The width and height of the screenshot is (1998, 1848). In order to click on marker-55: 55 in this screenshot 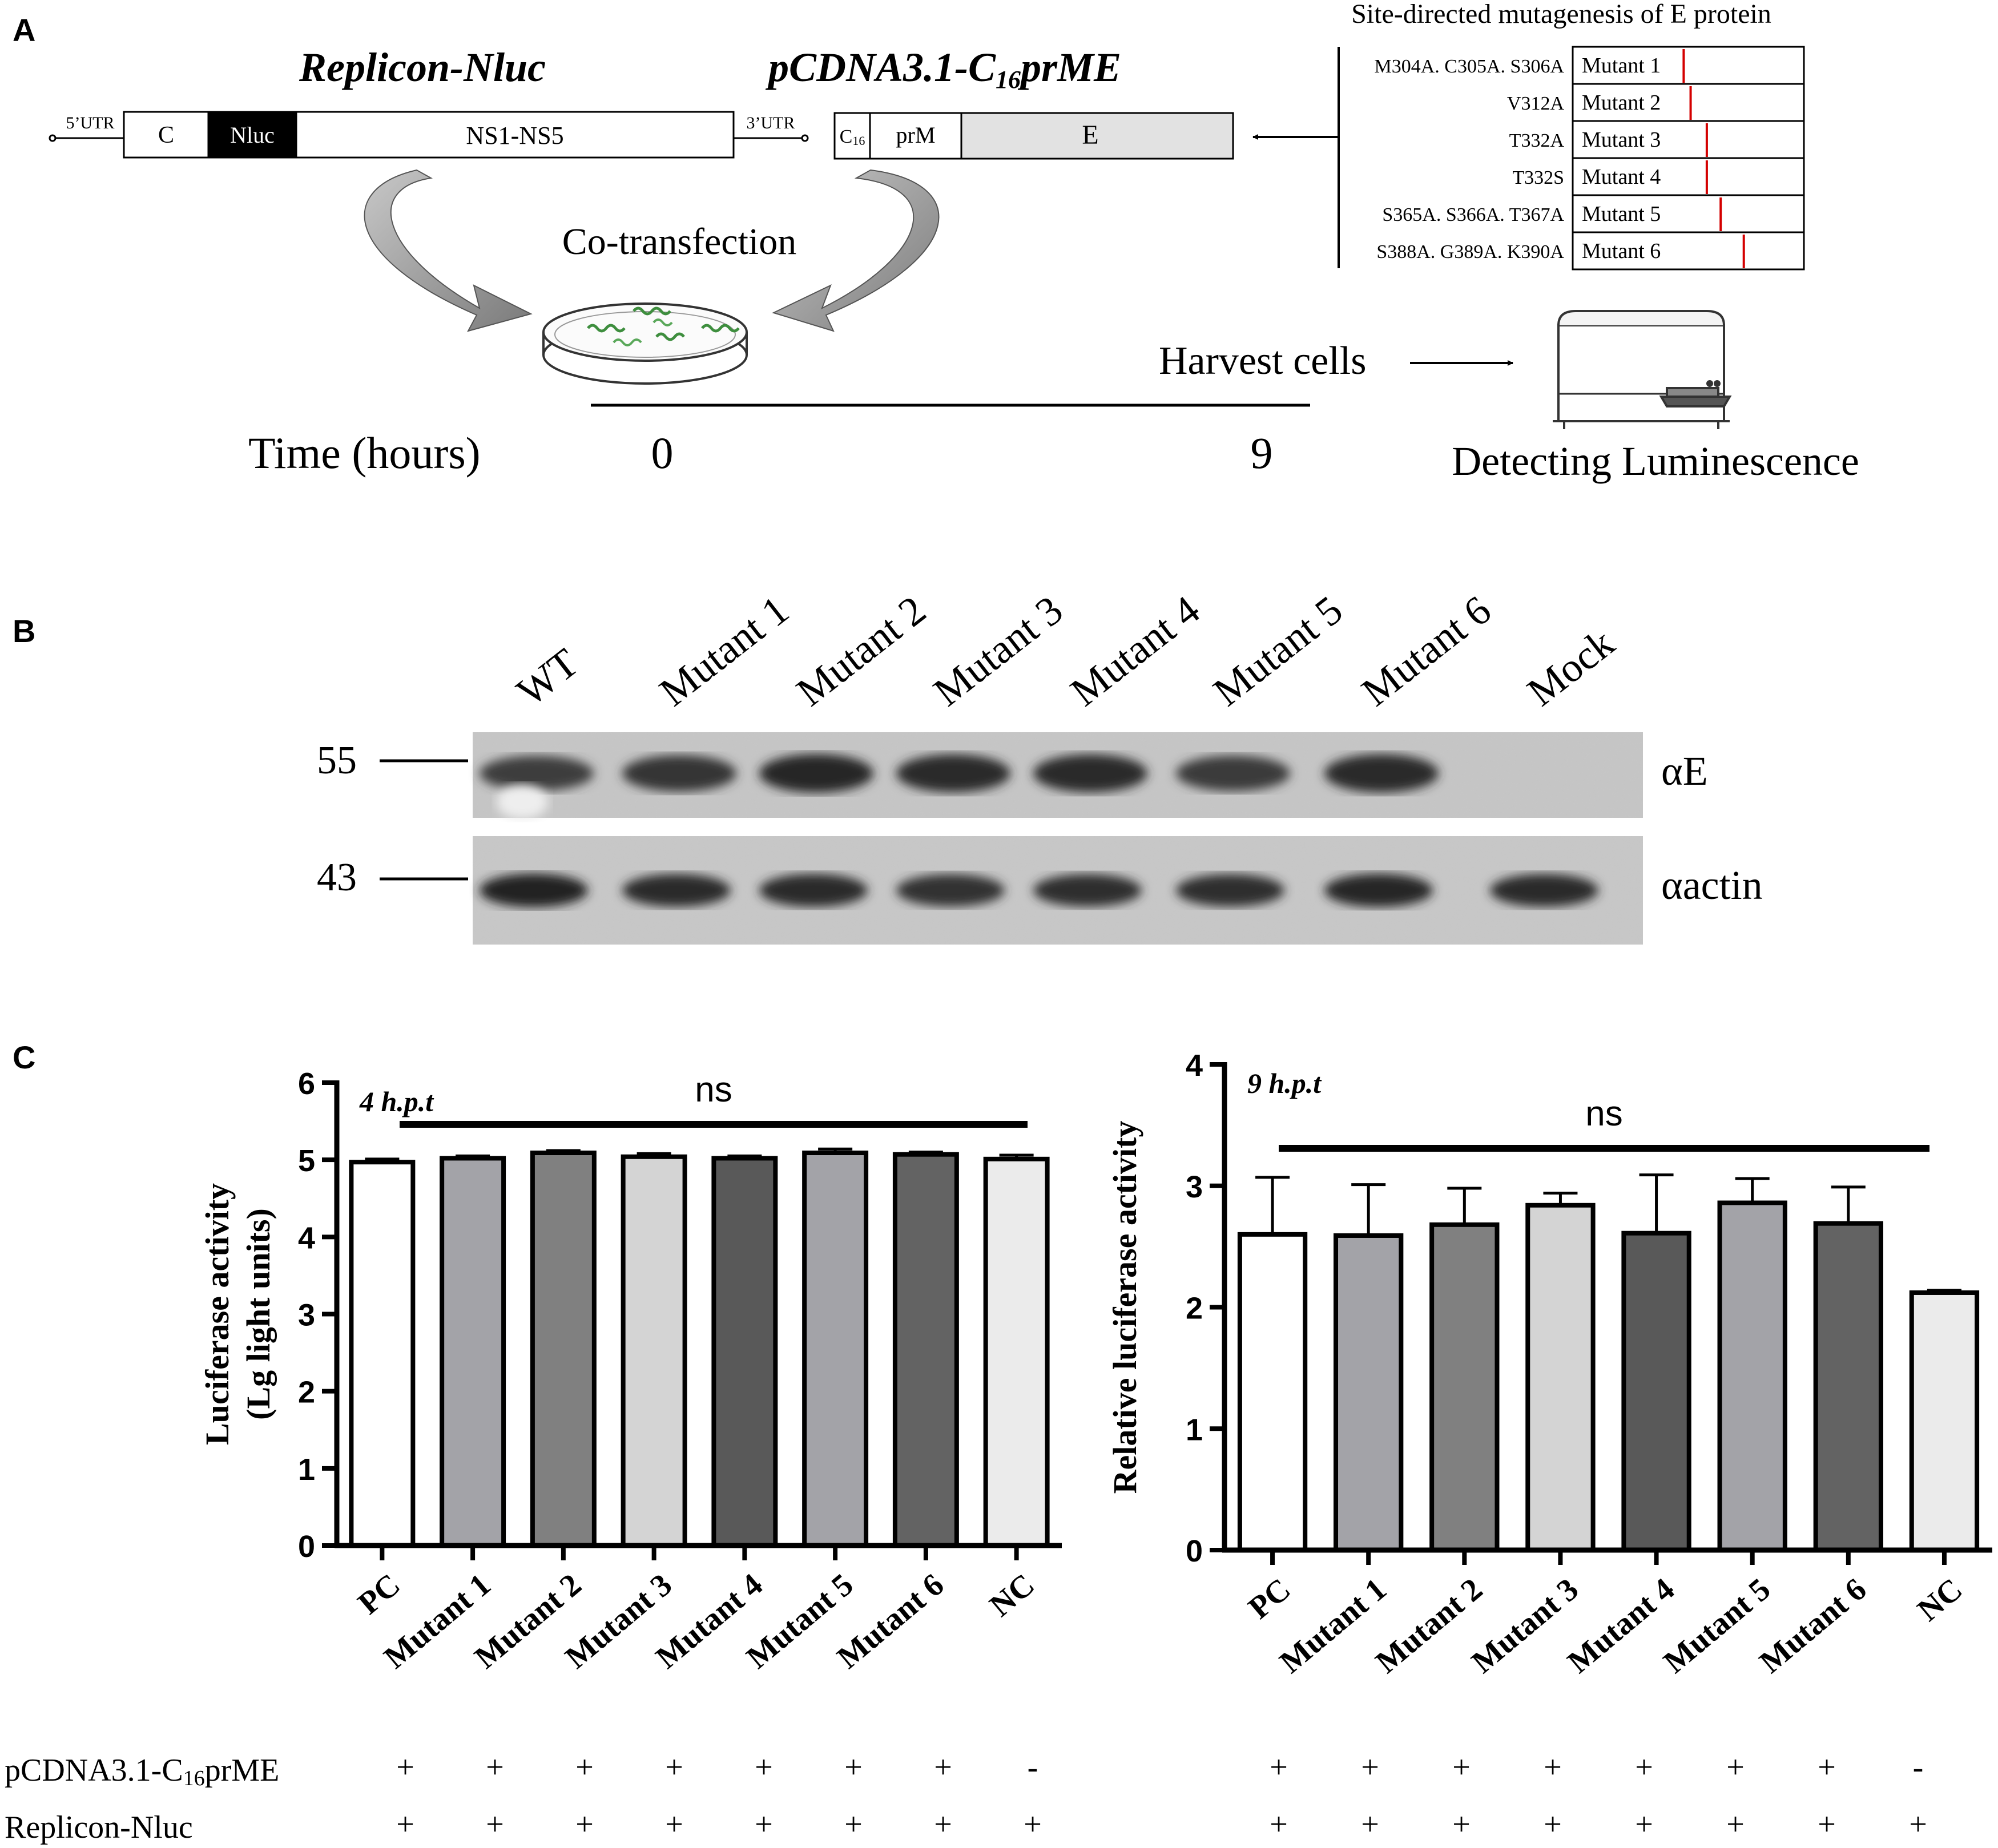, I will do `click(337, 761)`.